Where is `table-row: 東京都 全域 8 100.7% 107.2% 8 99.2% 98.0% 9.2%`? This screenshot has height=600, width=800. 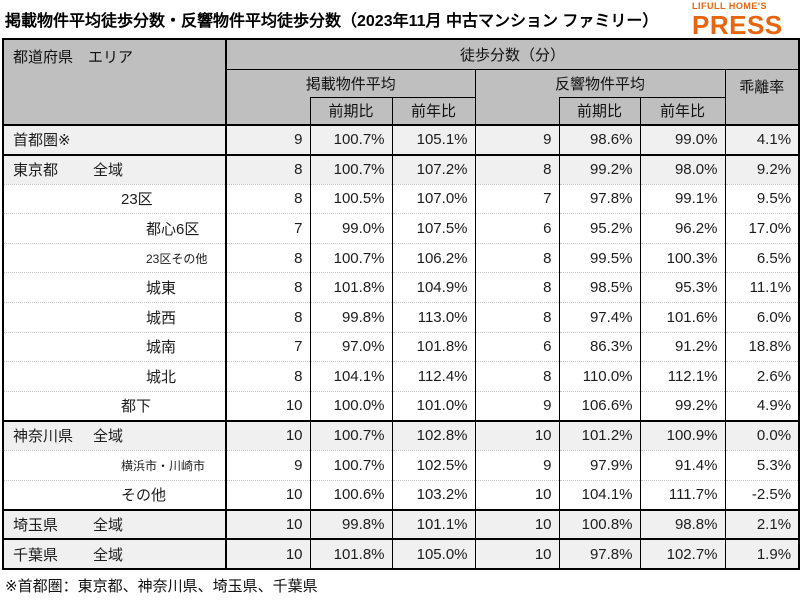
table-row: 東京都 全域 8 100.7% 107.2% 8 99.2% 98.0% 9.2% is located at coordinates (401, 169).